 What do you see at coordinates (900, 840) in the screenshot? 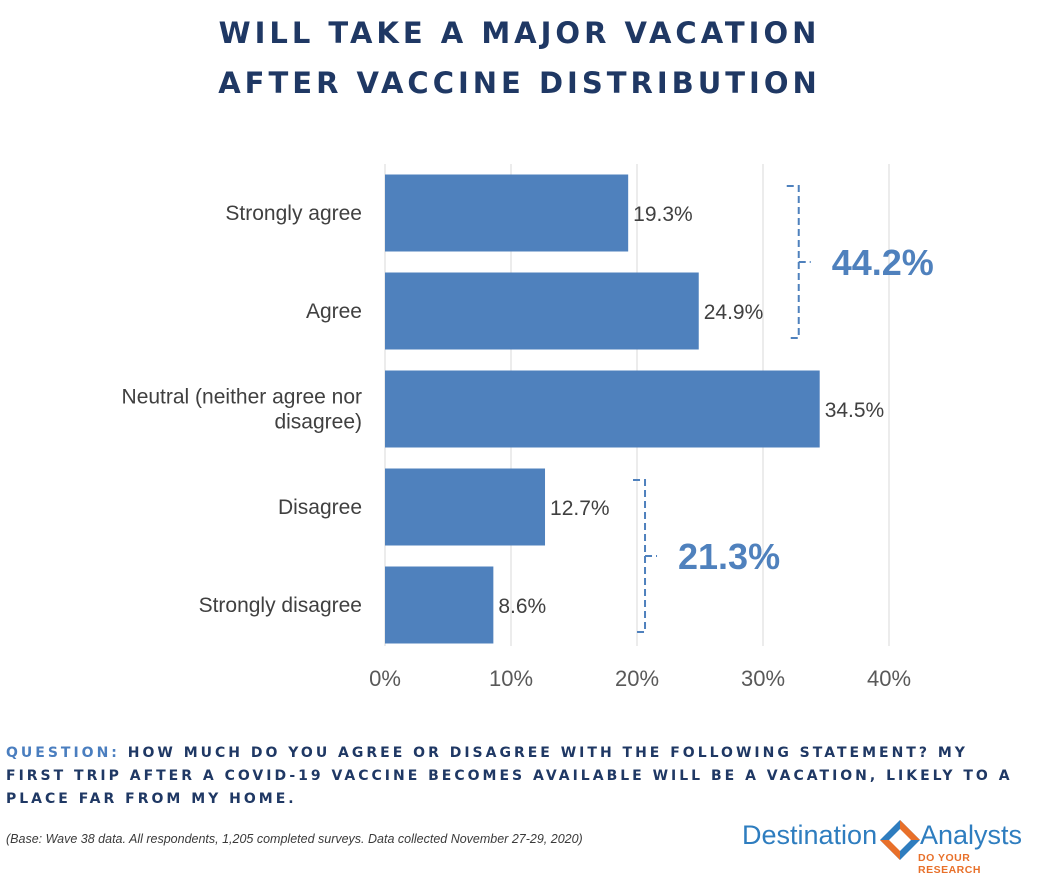
I see `diamond-logo-icon` at bounding box center [900, 840].